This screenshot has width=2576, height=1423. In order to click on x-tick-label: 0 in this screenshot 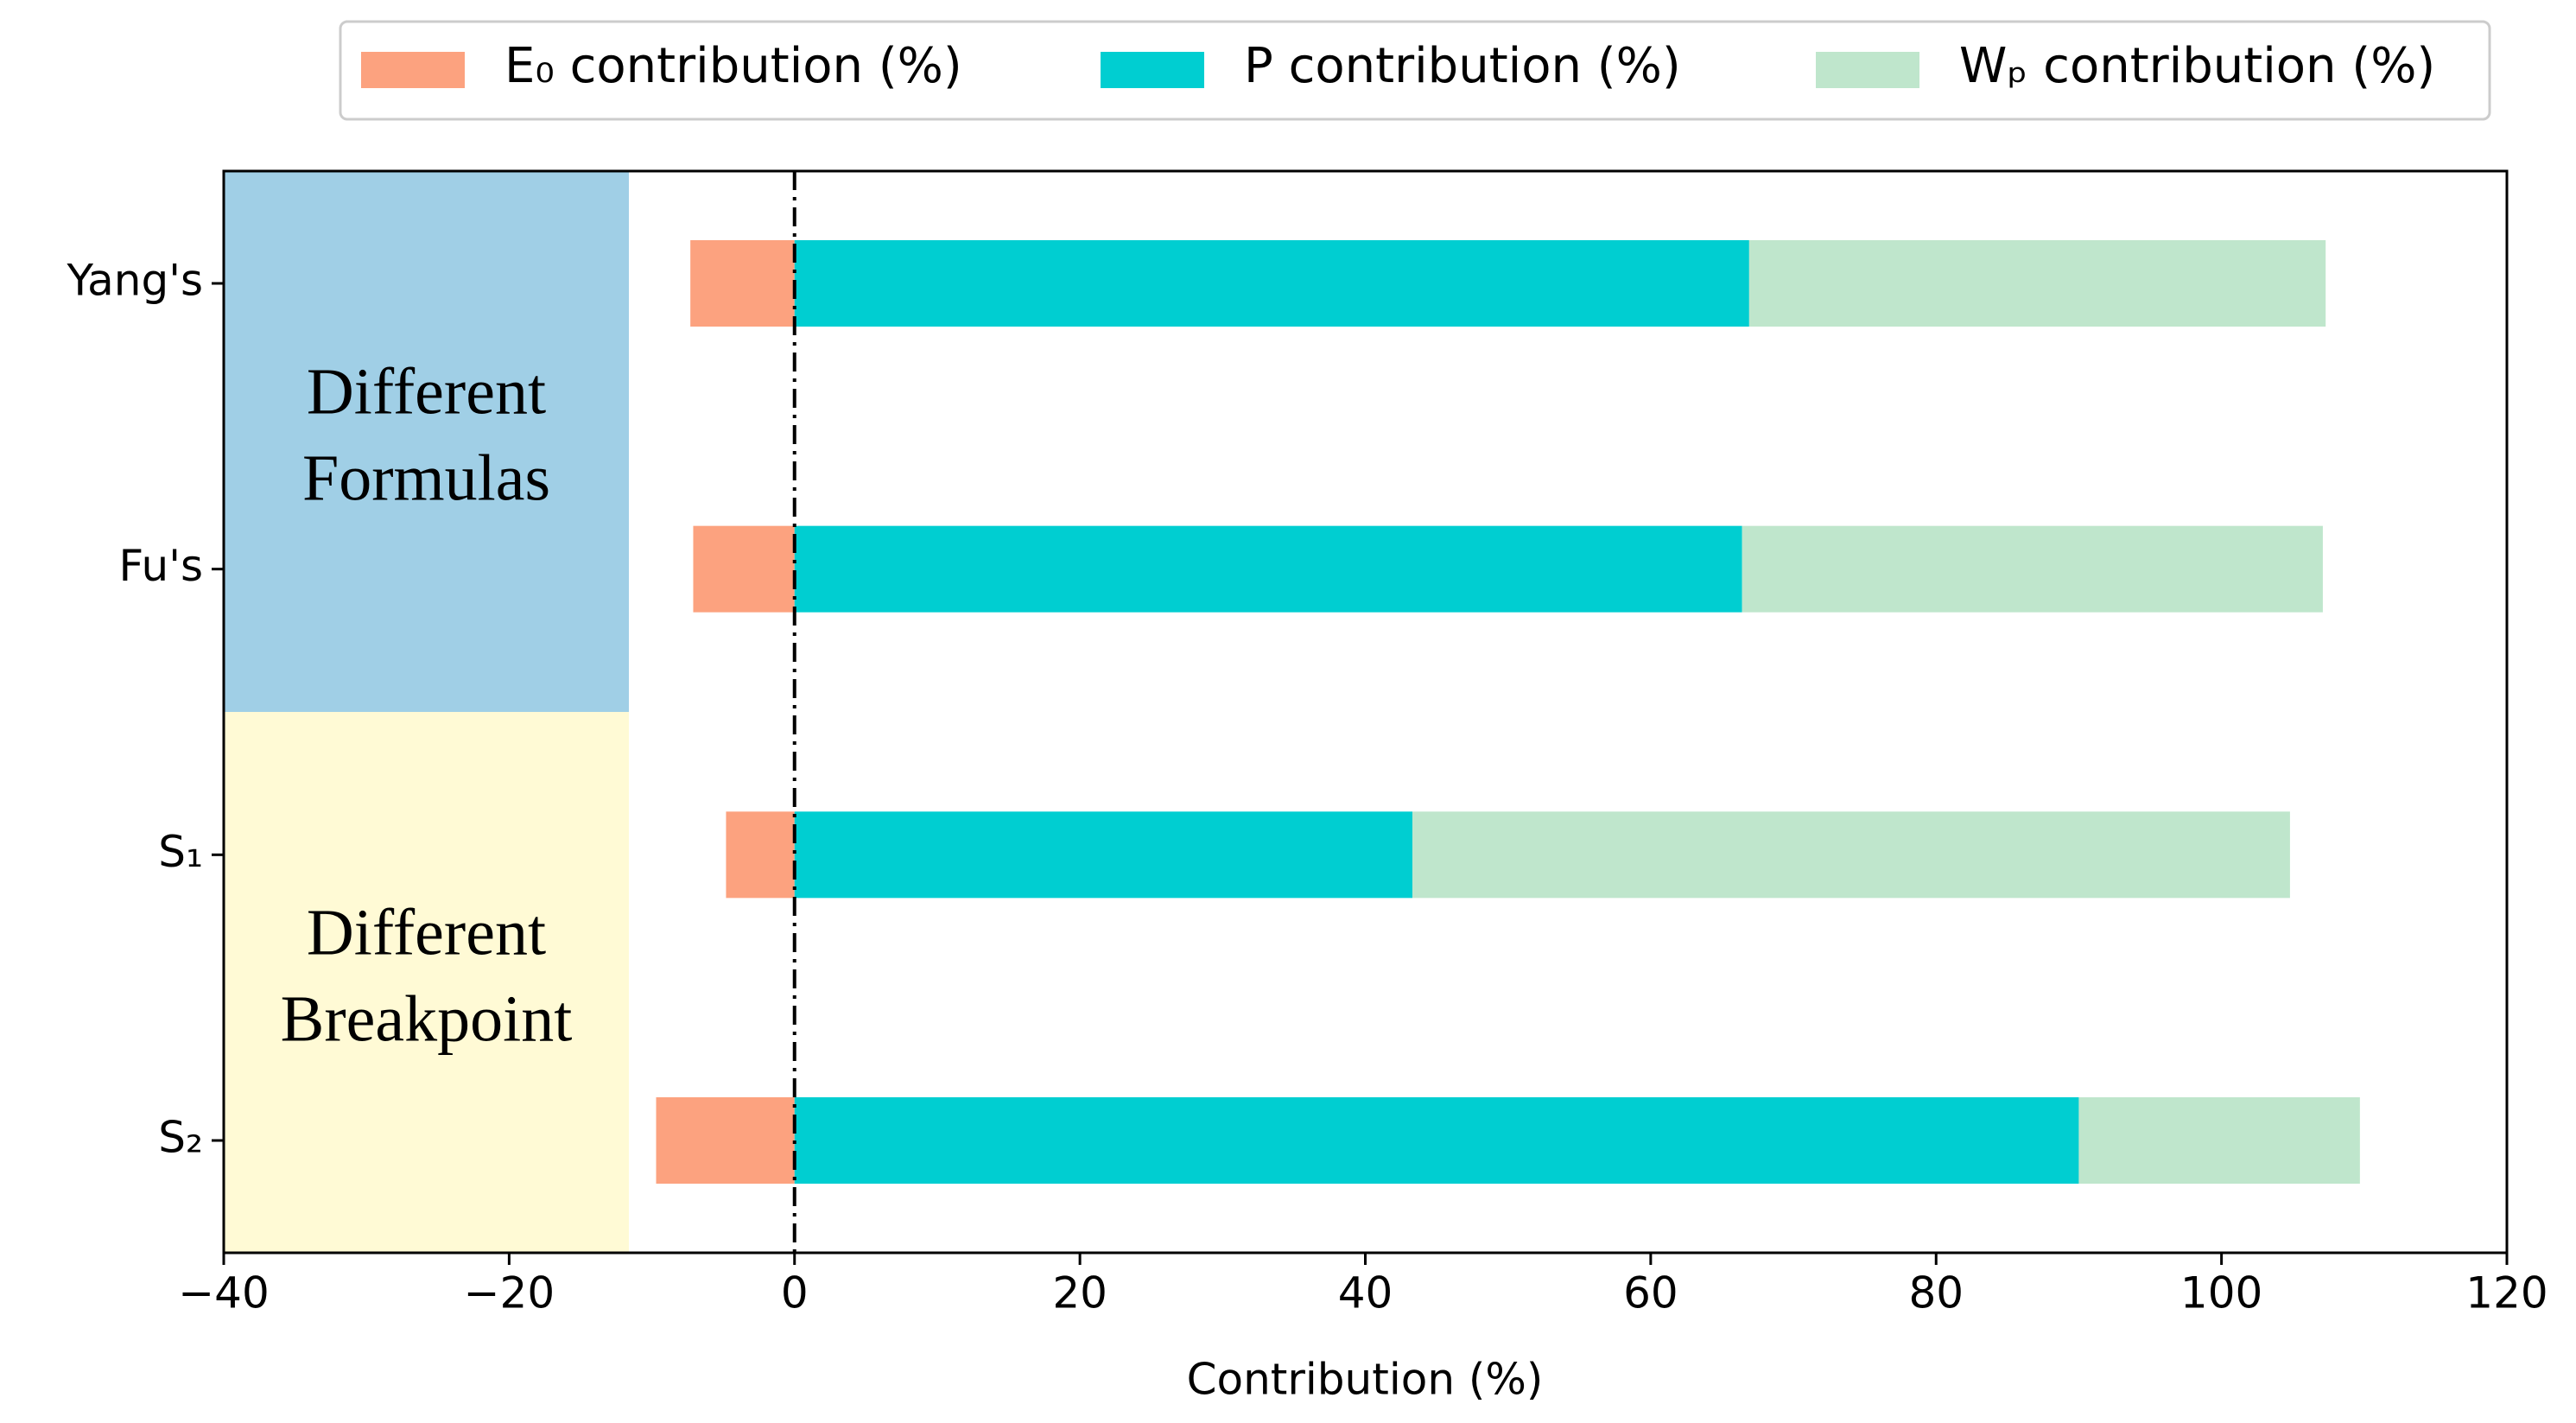, I will do `click(795, 1293)`.